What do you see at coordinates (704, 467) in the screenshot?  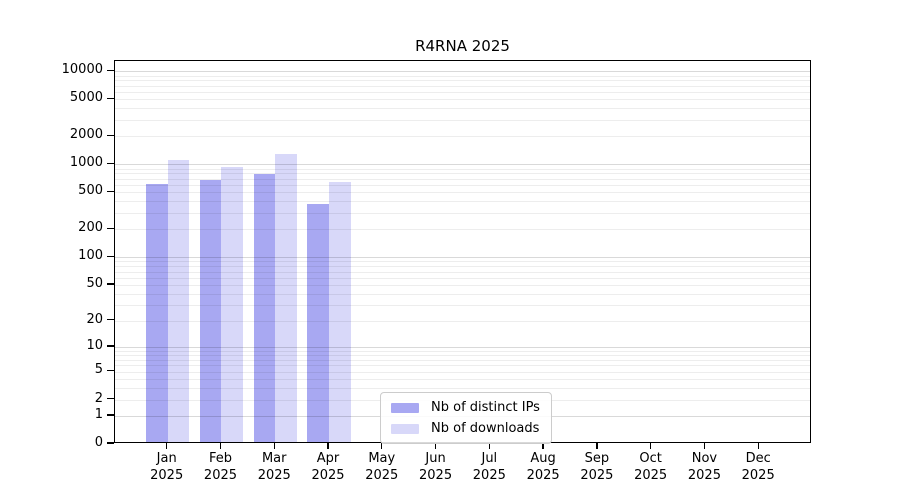 I see `x-tick-label: Nov 2025` at bounding box center [704, 467].